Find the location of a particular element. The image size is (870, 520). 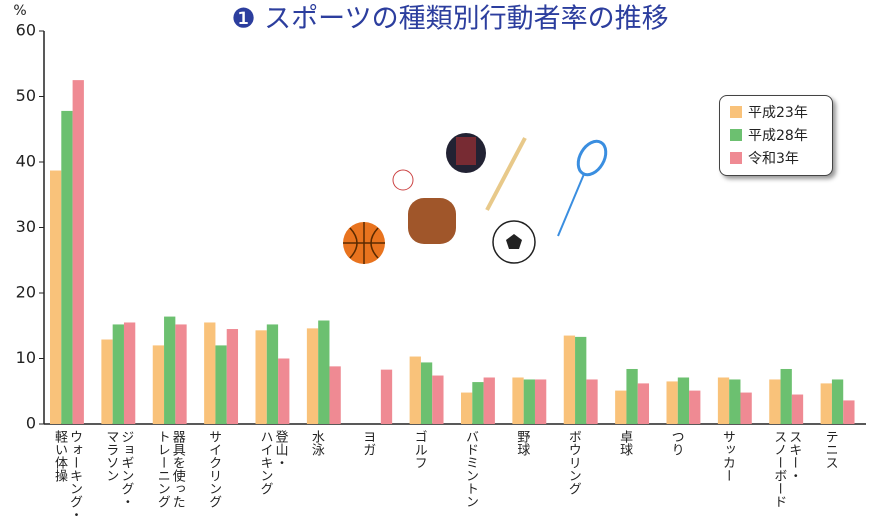

x-tick-label: ウォーキング・ 軽い体操 is located at coordinates (66, 475).